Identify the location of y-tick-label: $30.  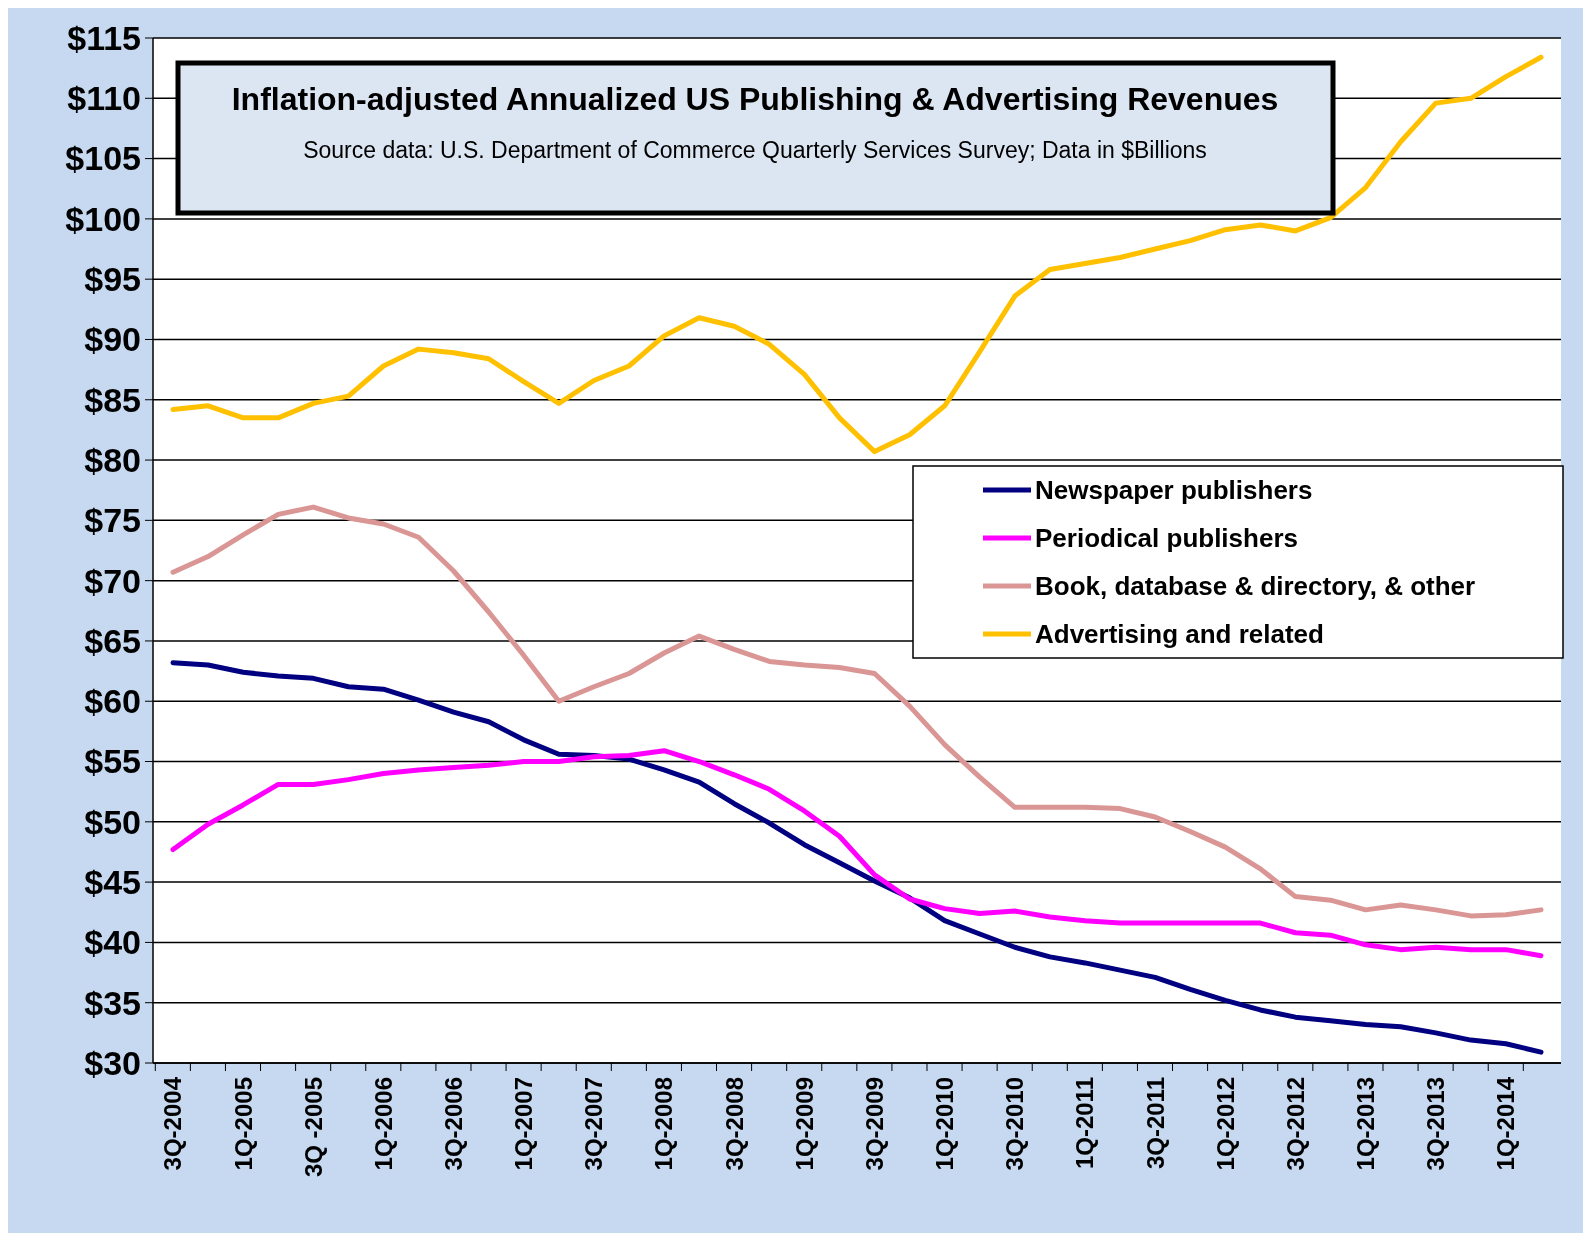
(112, 1062).